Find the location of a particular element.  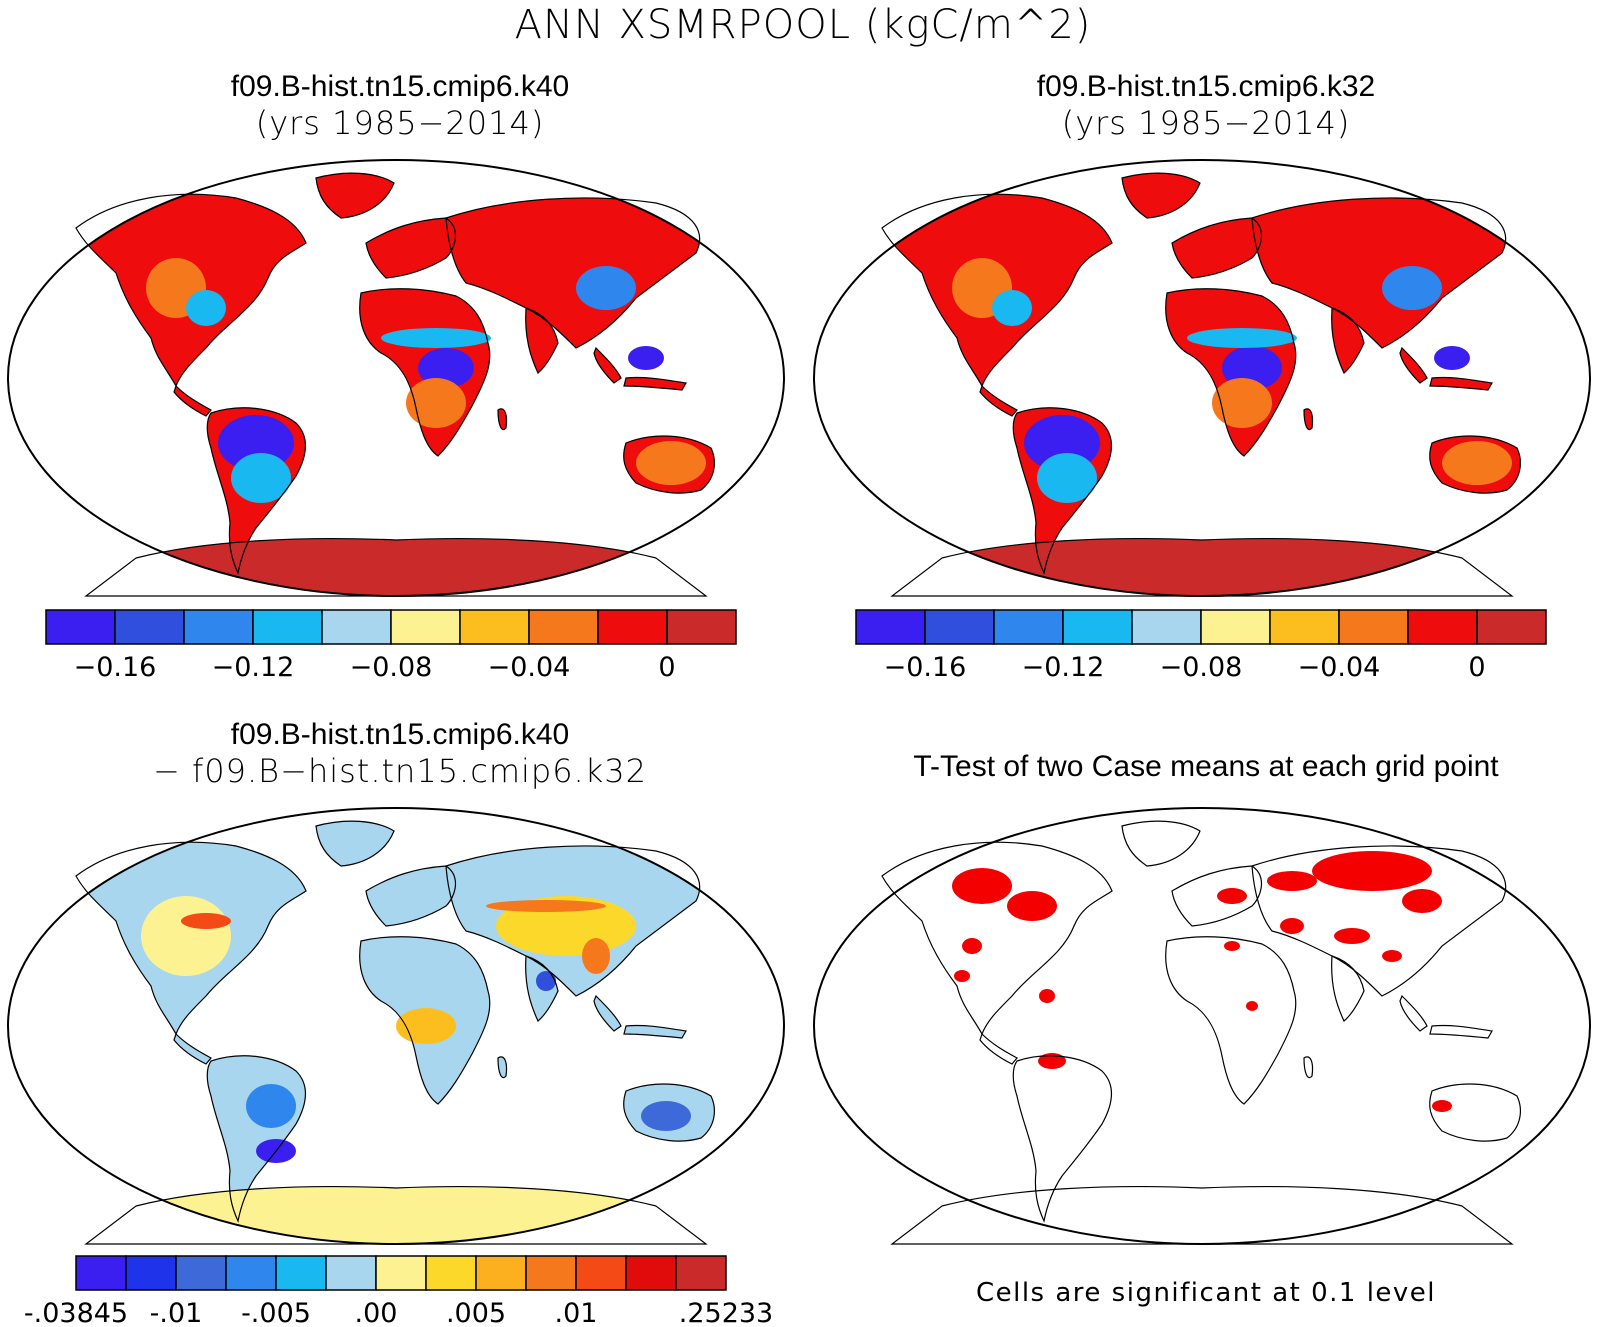

colorbar-difference: -.03845 -.01 -.005 .00 .005 .01 .25233 is located at coordinates (398, 1289).